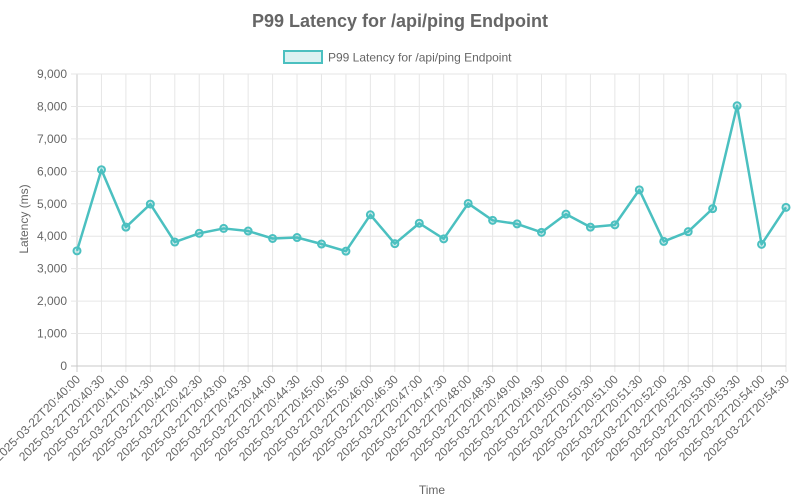 Image resolution: width=800 pixels, height=500 pixels. Describe the element at coordinates (420, 58) in the screenshot. I see `legend-label: P99 Latency for /api/ping Endpoint` at that location.